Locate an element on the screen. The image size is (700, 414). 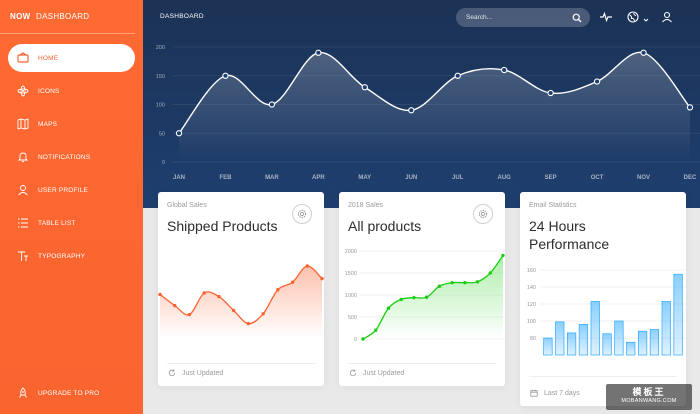
area-fill is located at coordinates (241, 301).